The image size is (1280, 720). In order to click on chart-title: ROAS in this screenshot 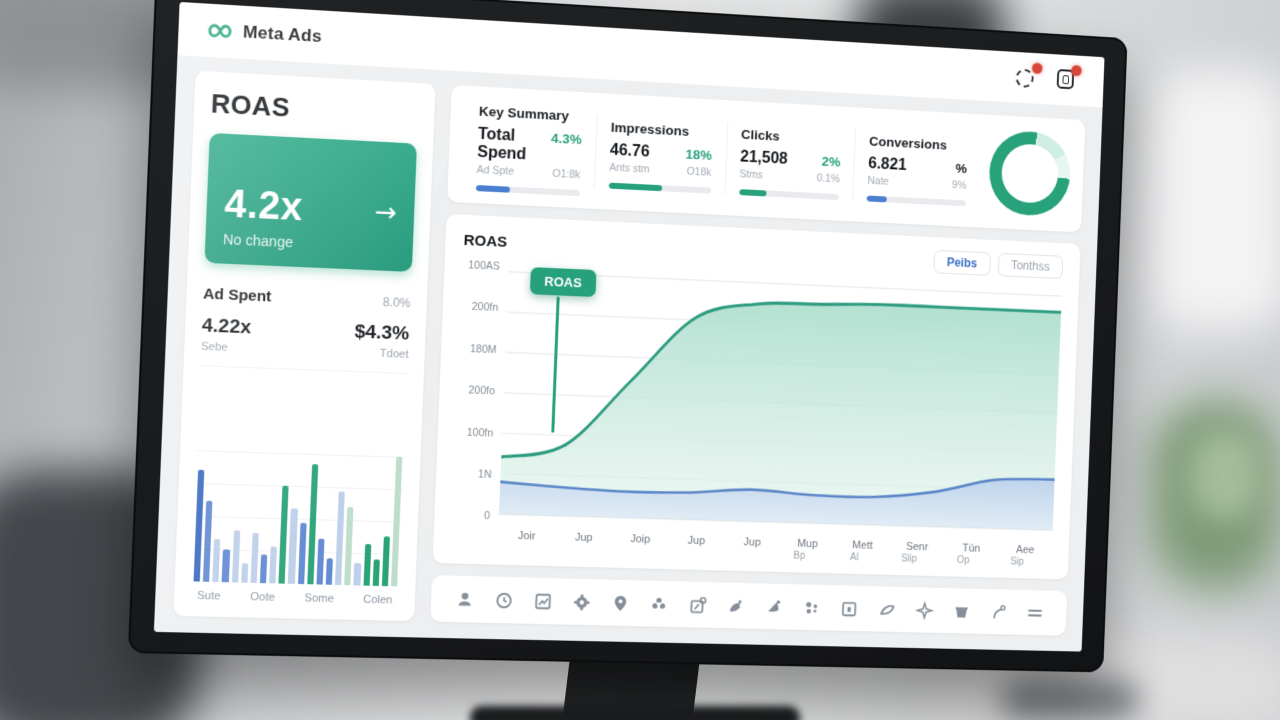, I will do `click(485, 241)`.